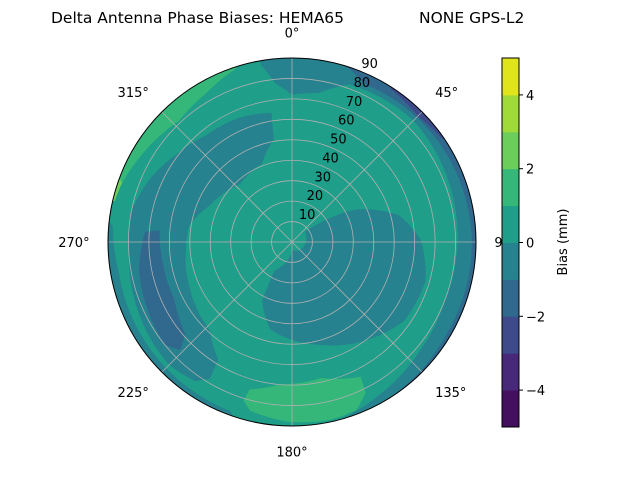 Image resolution: width=640 pixels, height=484 pixels. Describe the element at coordinates (530, 170) in the screenshot. I see `colorbar-tick-label: 2` at that location.